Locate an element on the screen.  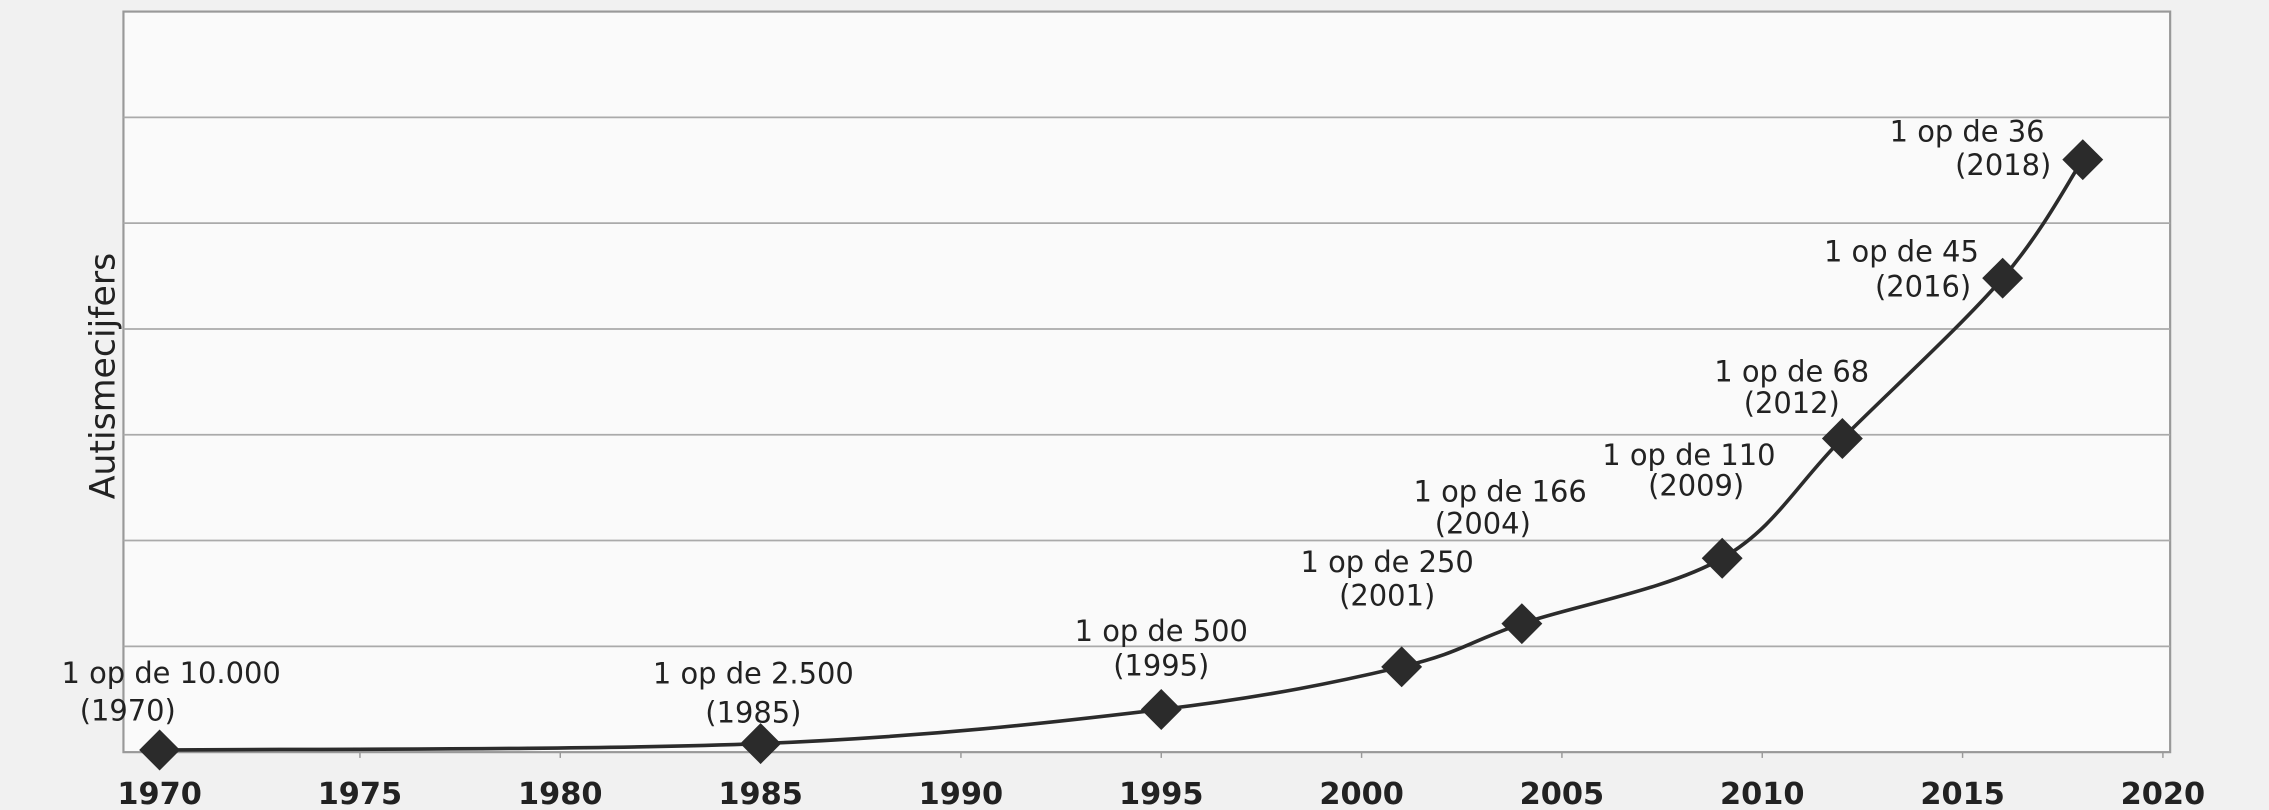
point-year: (2012) is located at coordinates (1792, 403).